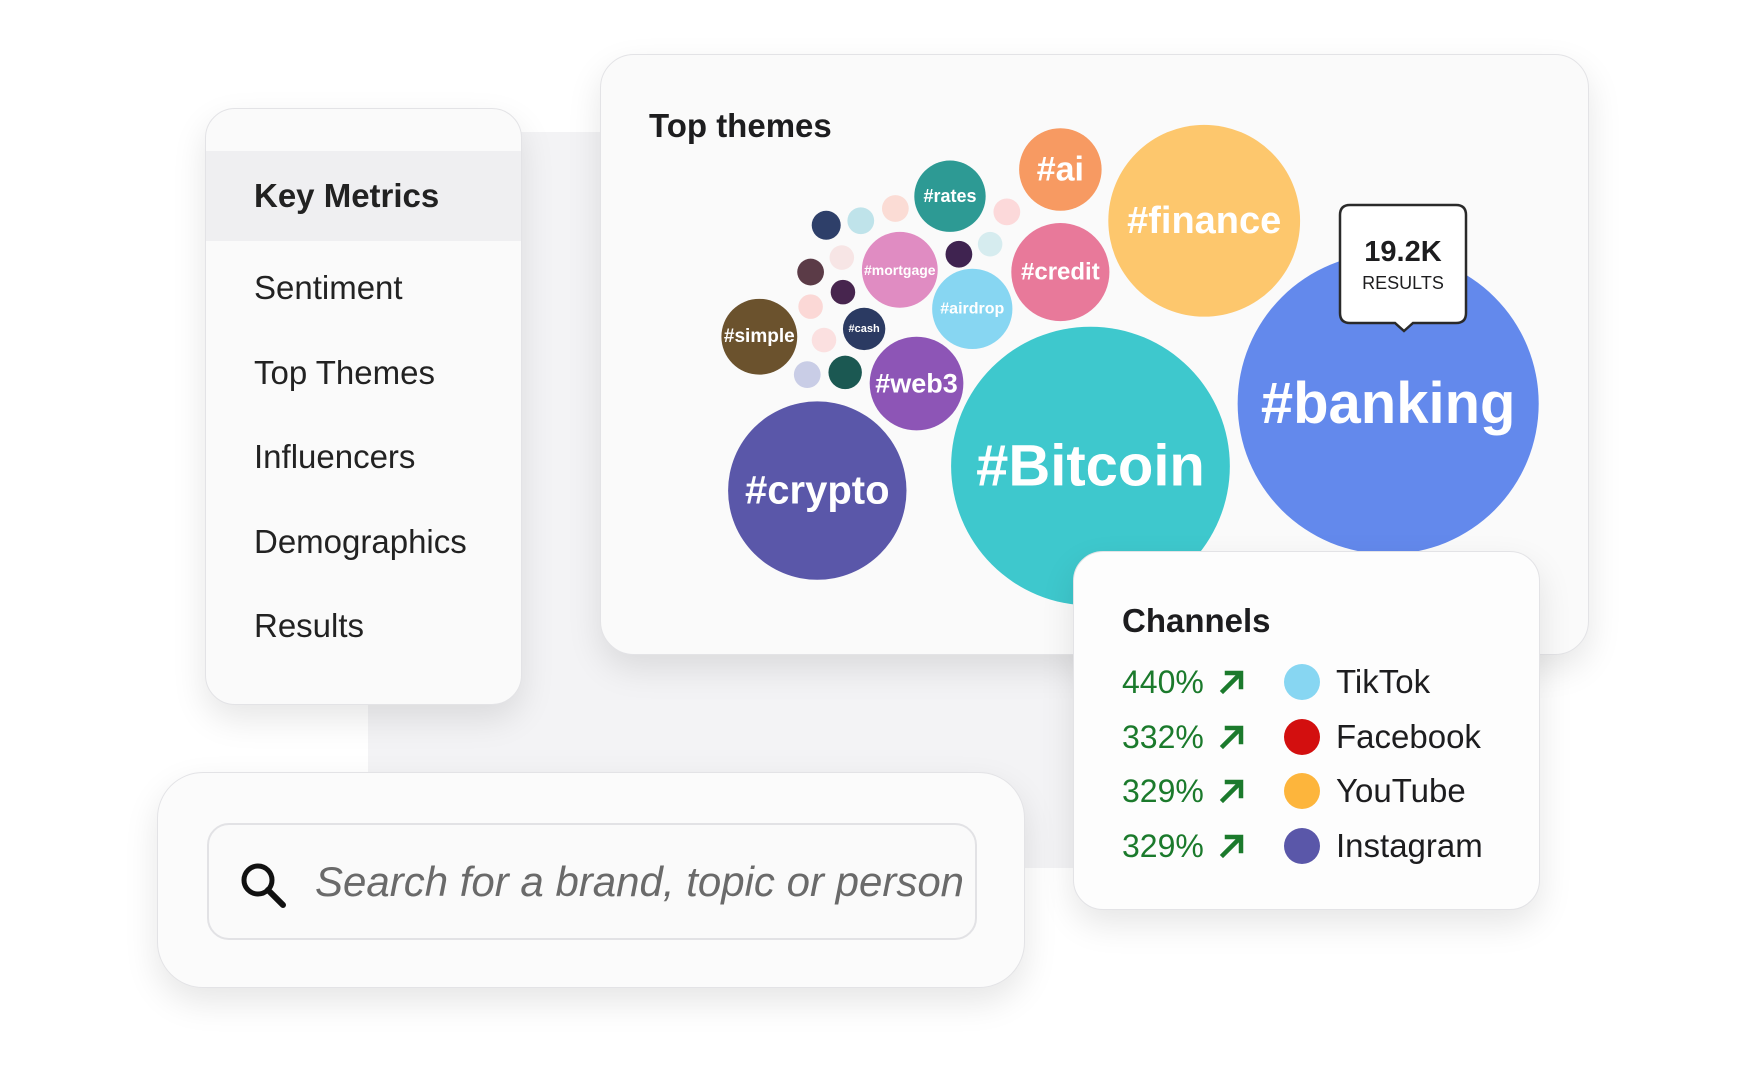  What do you see at coordinates (360, 541) in the screenshot?
I see `menu-item: Demographics` at bounding box center [360, 541].